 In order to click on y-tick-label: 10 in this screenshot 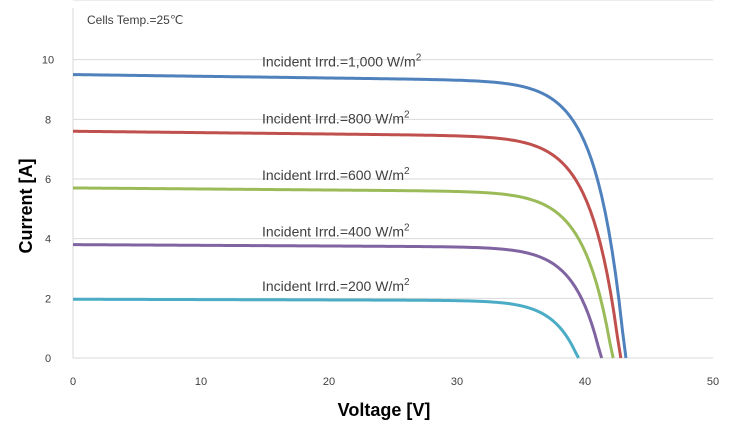, I will do `click(48, 61)`.